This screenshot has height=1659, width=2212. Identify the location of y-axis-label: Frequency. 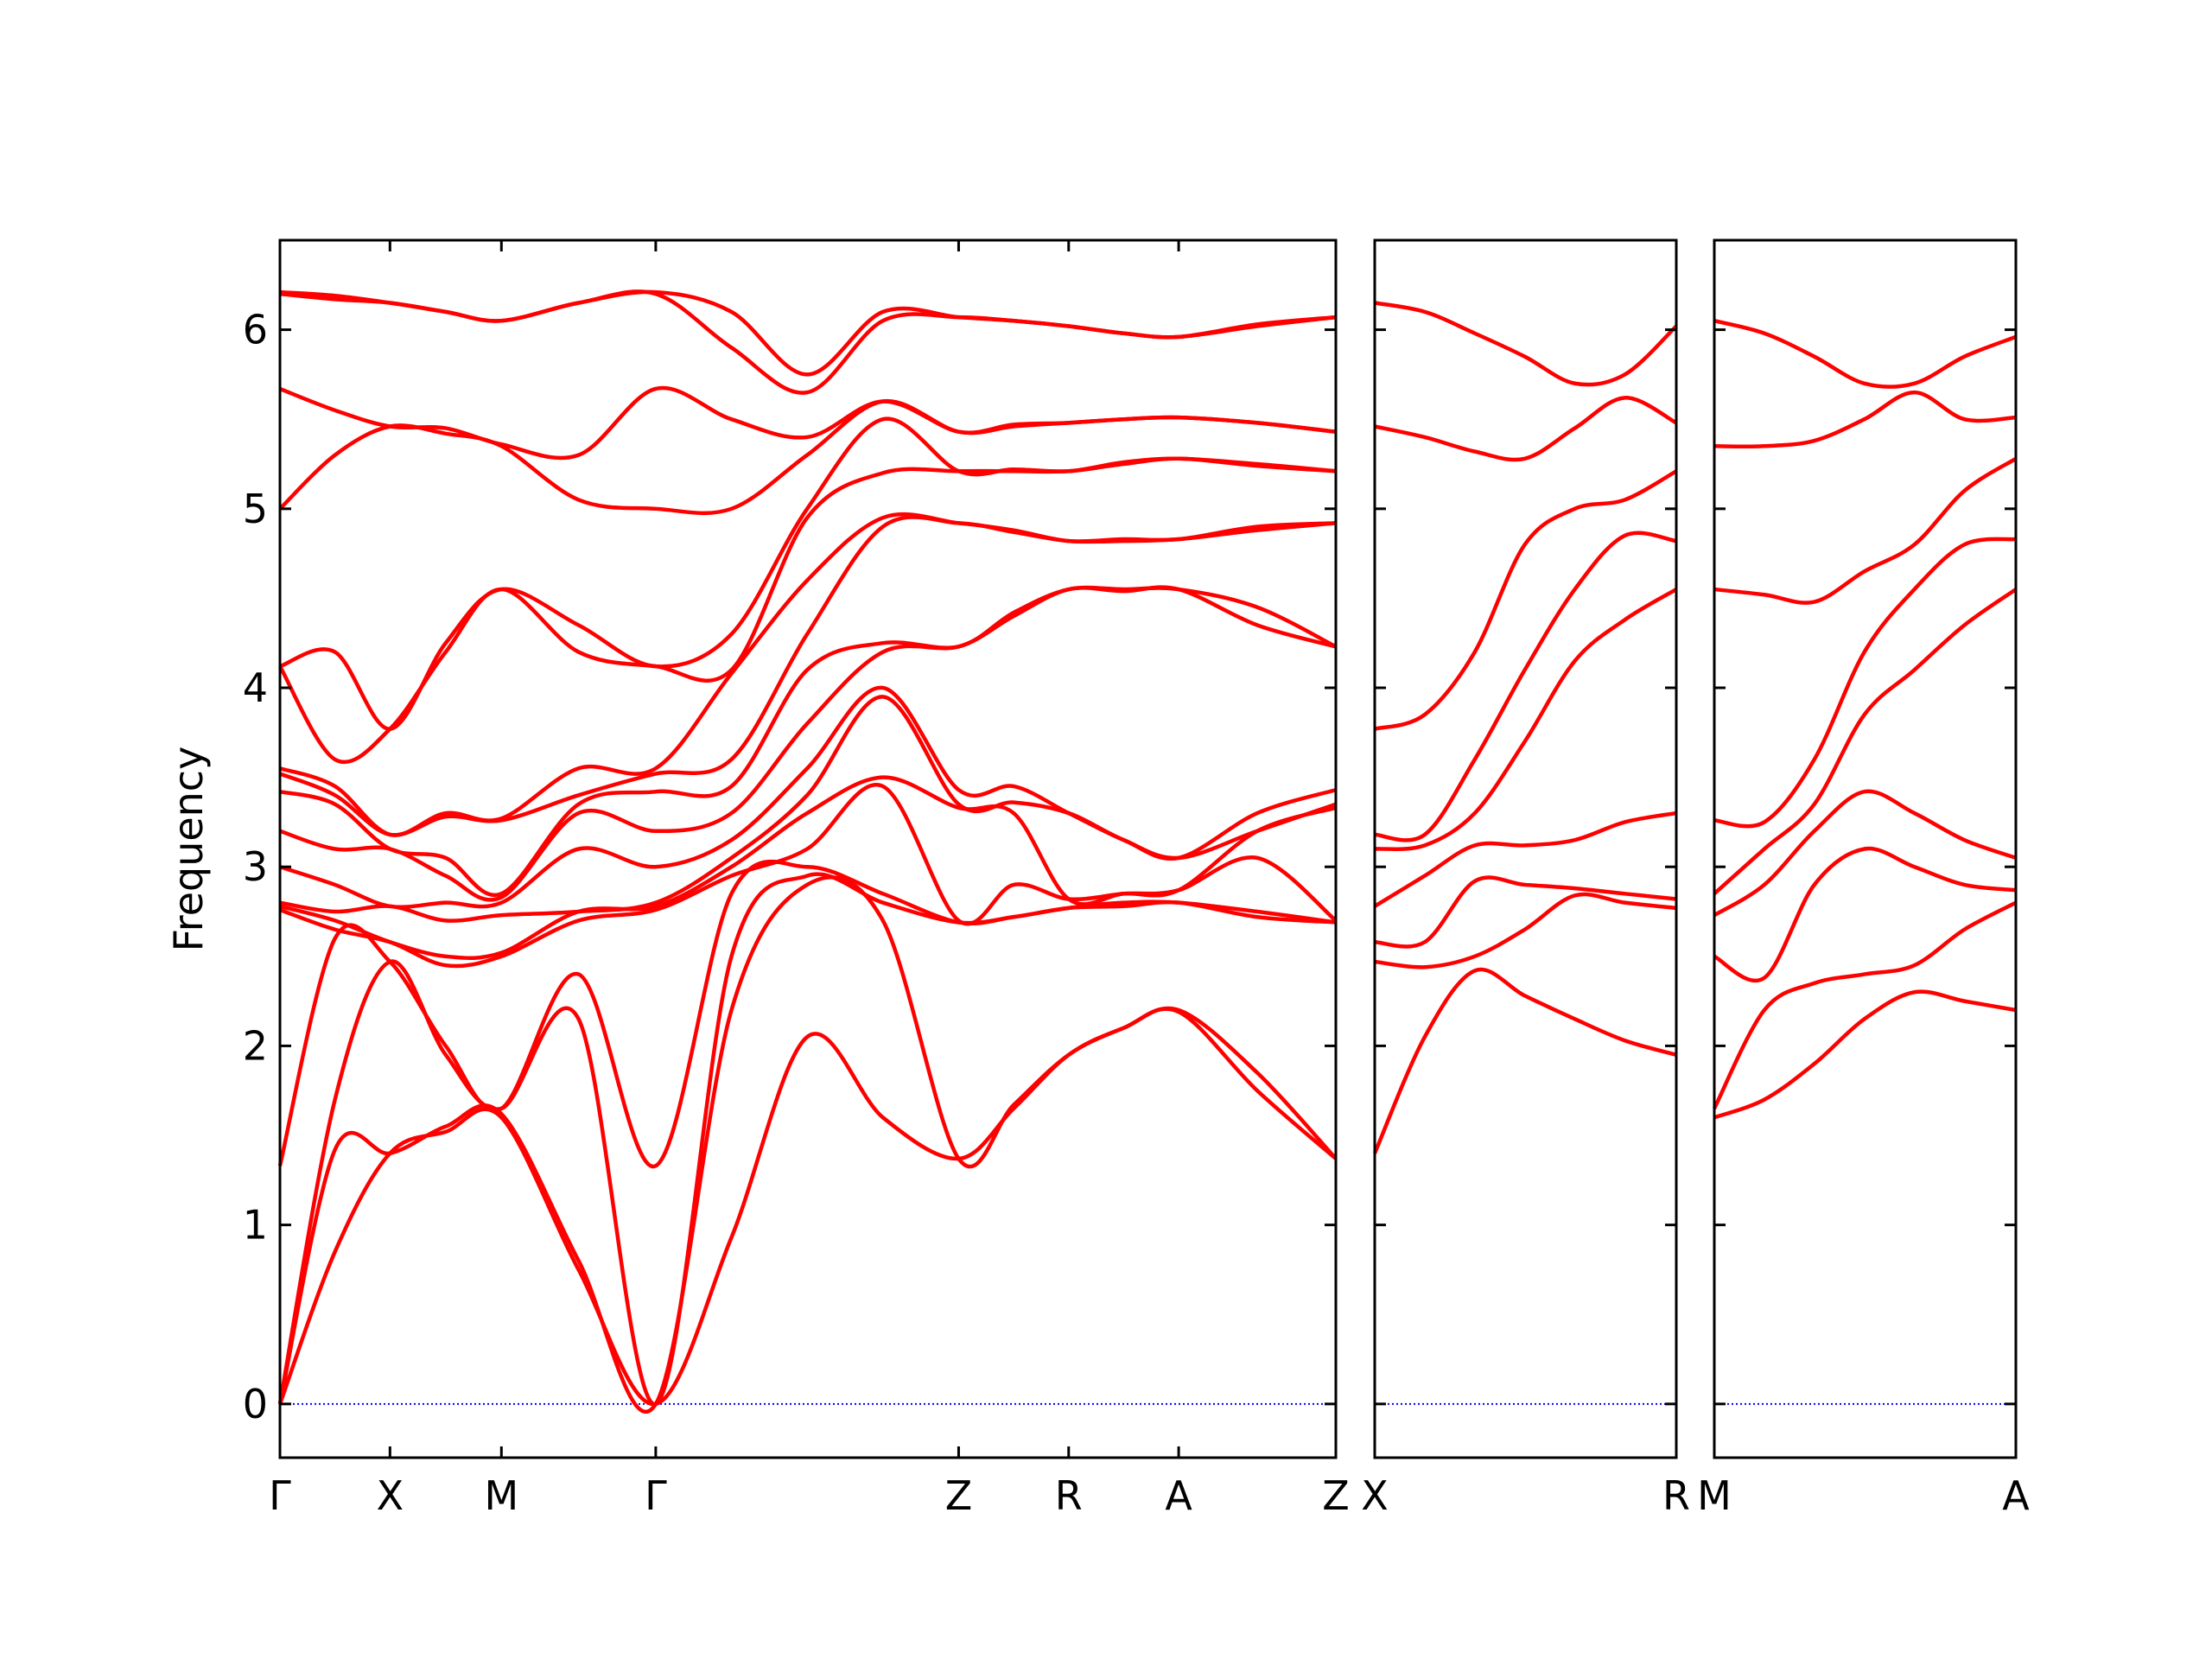
(188, 849).